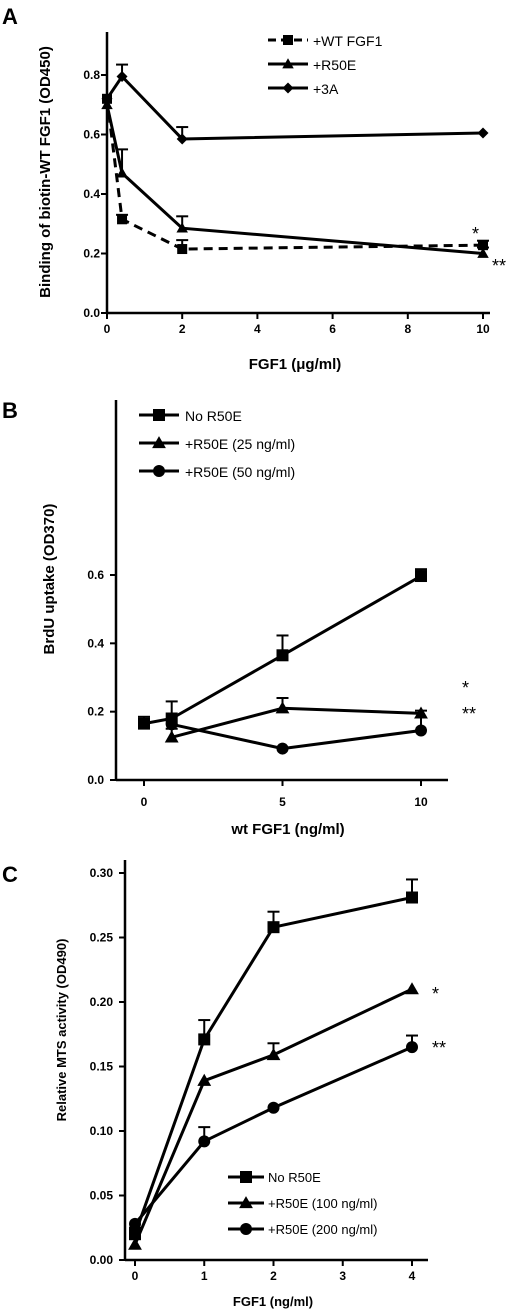 This screenshot has width=520, height=1313. Describe the element at coordinates (499, 266) in the screenshot. I see `panel-a-annotation-double-star: **` at that location.